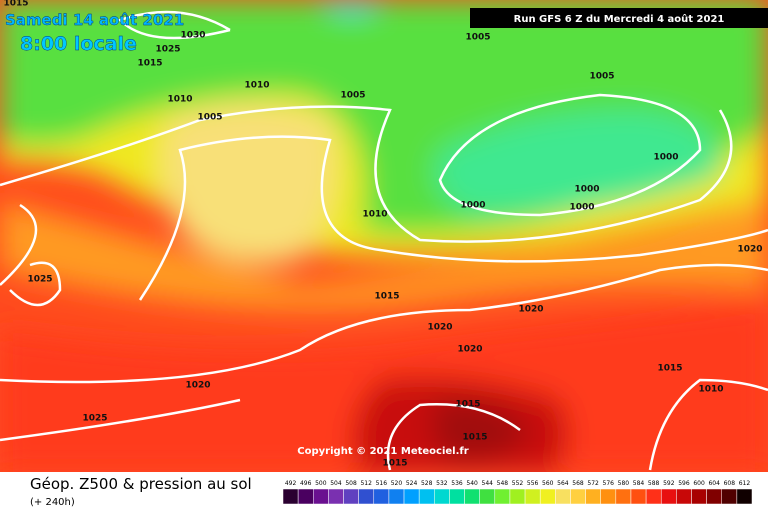  I want to click on run-box, so click(619, 18).